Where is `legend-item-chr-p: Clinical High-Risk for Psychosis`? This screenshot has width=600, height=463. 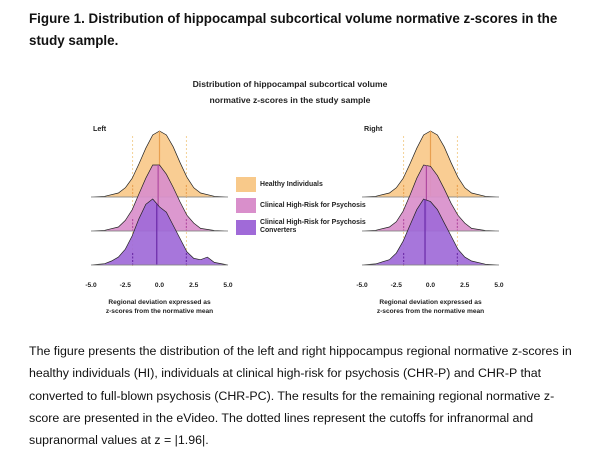 legend-item-chr-p: Clinical High-Risk for Psychosis is located at coordinates (301, 205).